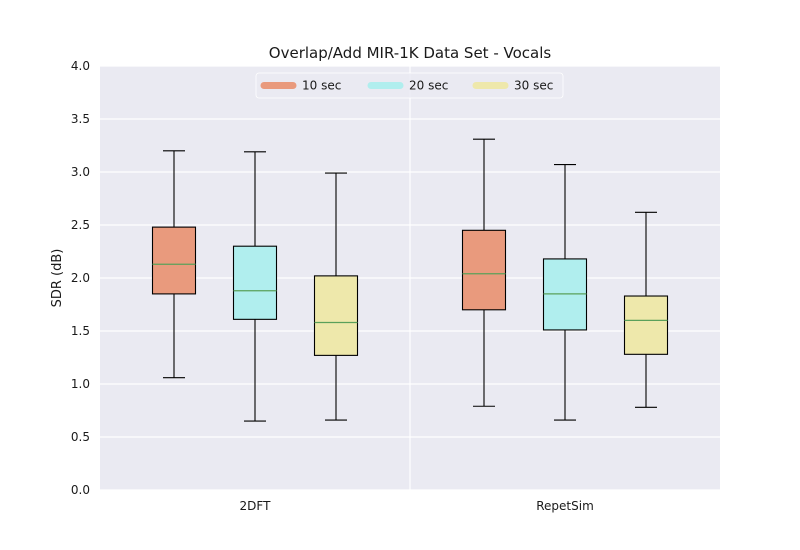  I want to click on box-30-sec-repetsim, so click(646, 309).